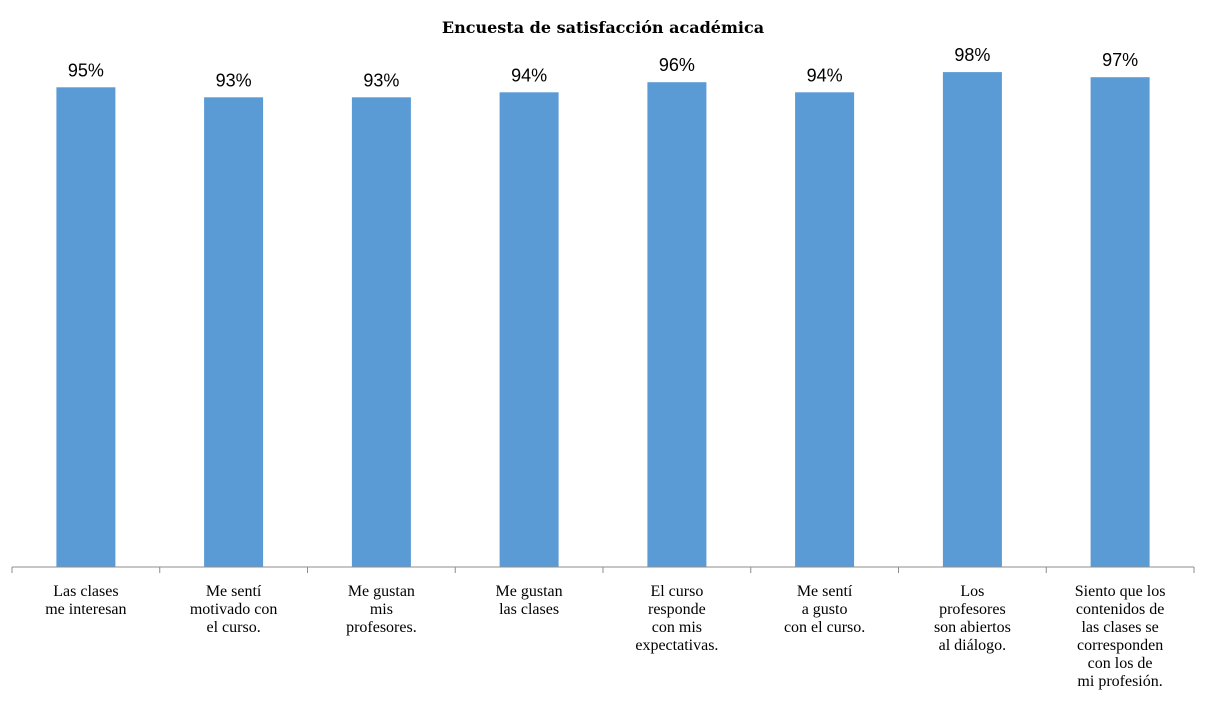  Describe the element at coordinates (972, 619) in the screenshot. I see `category-label: Los profesores son abiertos al diálogo.` at that location.